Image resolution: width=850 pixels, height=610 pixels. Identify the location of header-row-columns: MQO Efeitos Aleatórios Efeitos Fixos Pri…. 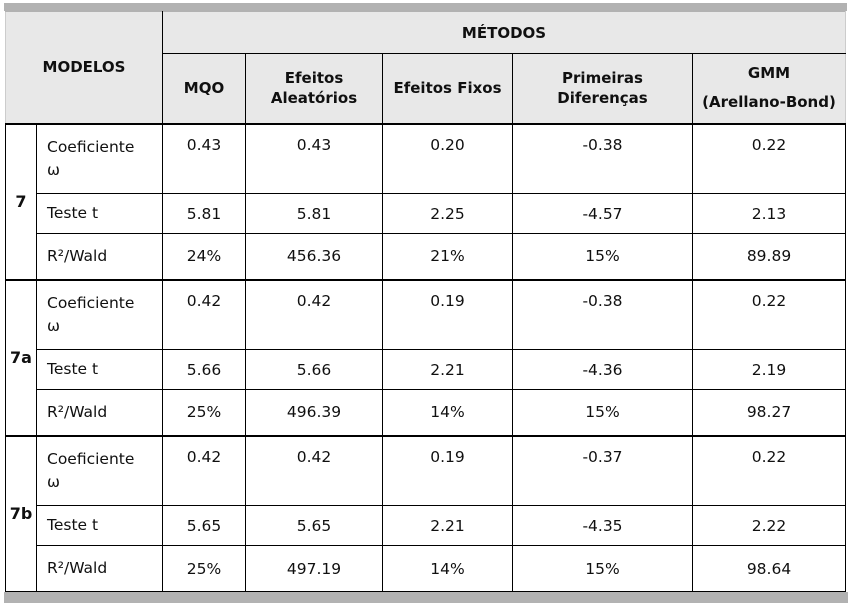
(426, 89).